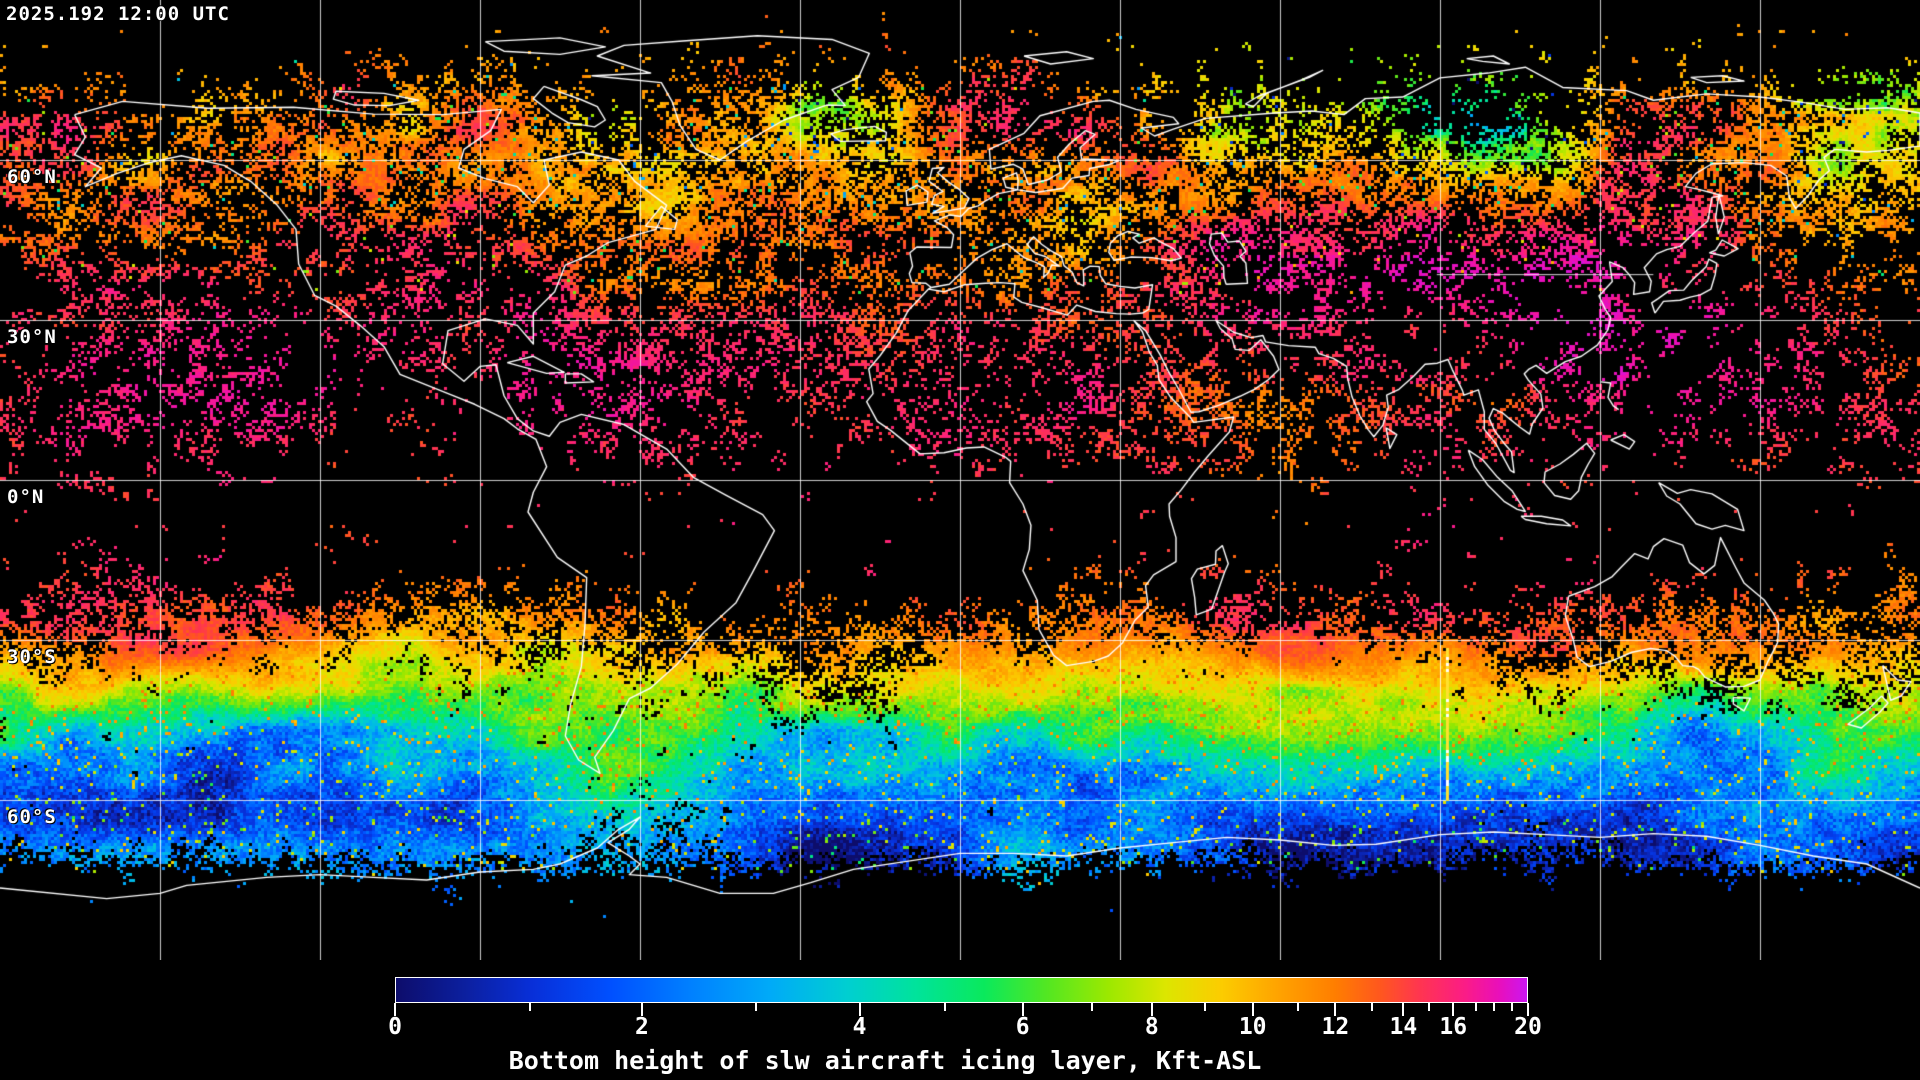 This screenshot has width=1920, height=1080. Describe the element at coordinates (395, 1027) in the screenshot. I see `colorbar-tick-label: 0` at that location.